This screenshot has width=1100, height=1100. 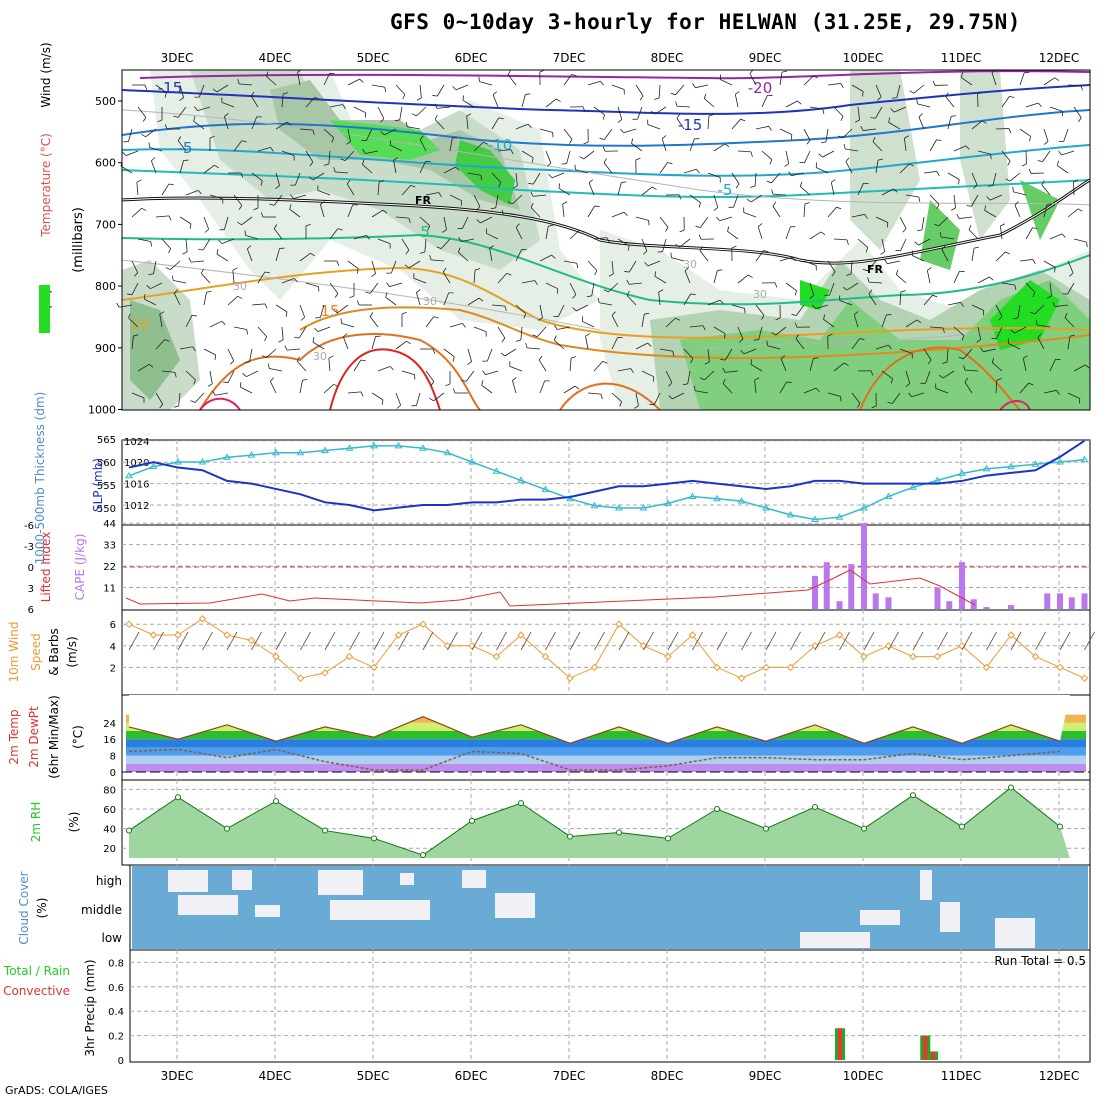 What do you see at coordinates (139, 325) in the screenshot?
I see `contour-label: 10` at bounding box center [139, 325].